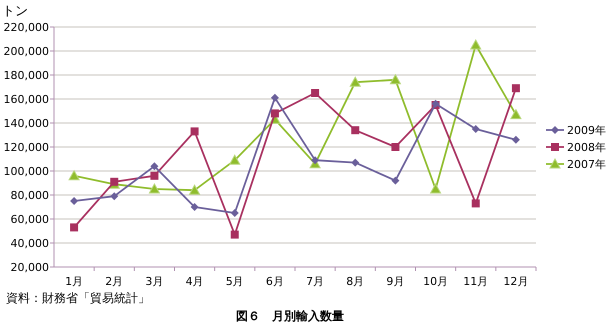 This screenshot has width=612, height=330. What do you see at coordinates (29, 195) in the screenshot?
I see `y-tick-label: 80,000` at bounding box center [29, 195].